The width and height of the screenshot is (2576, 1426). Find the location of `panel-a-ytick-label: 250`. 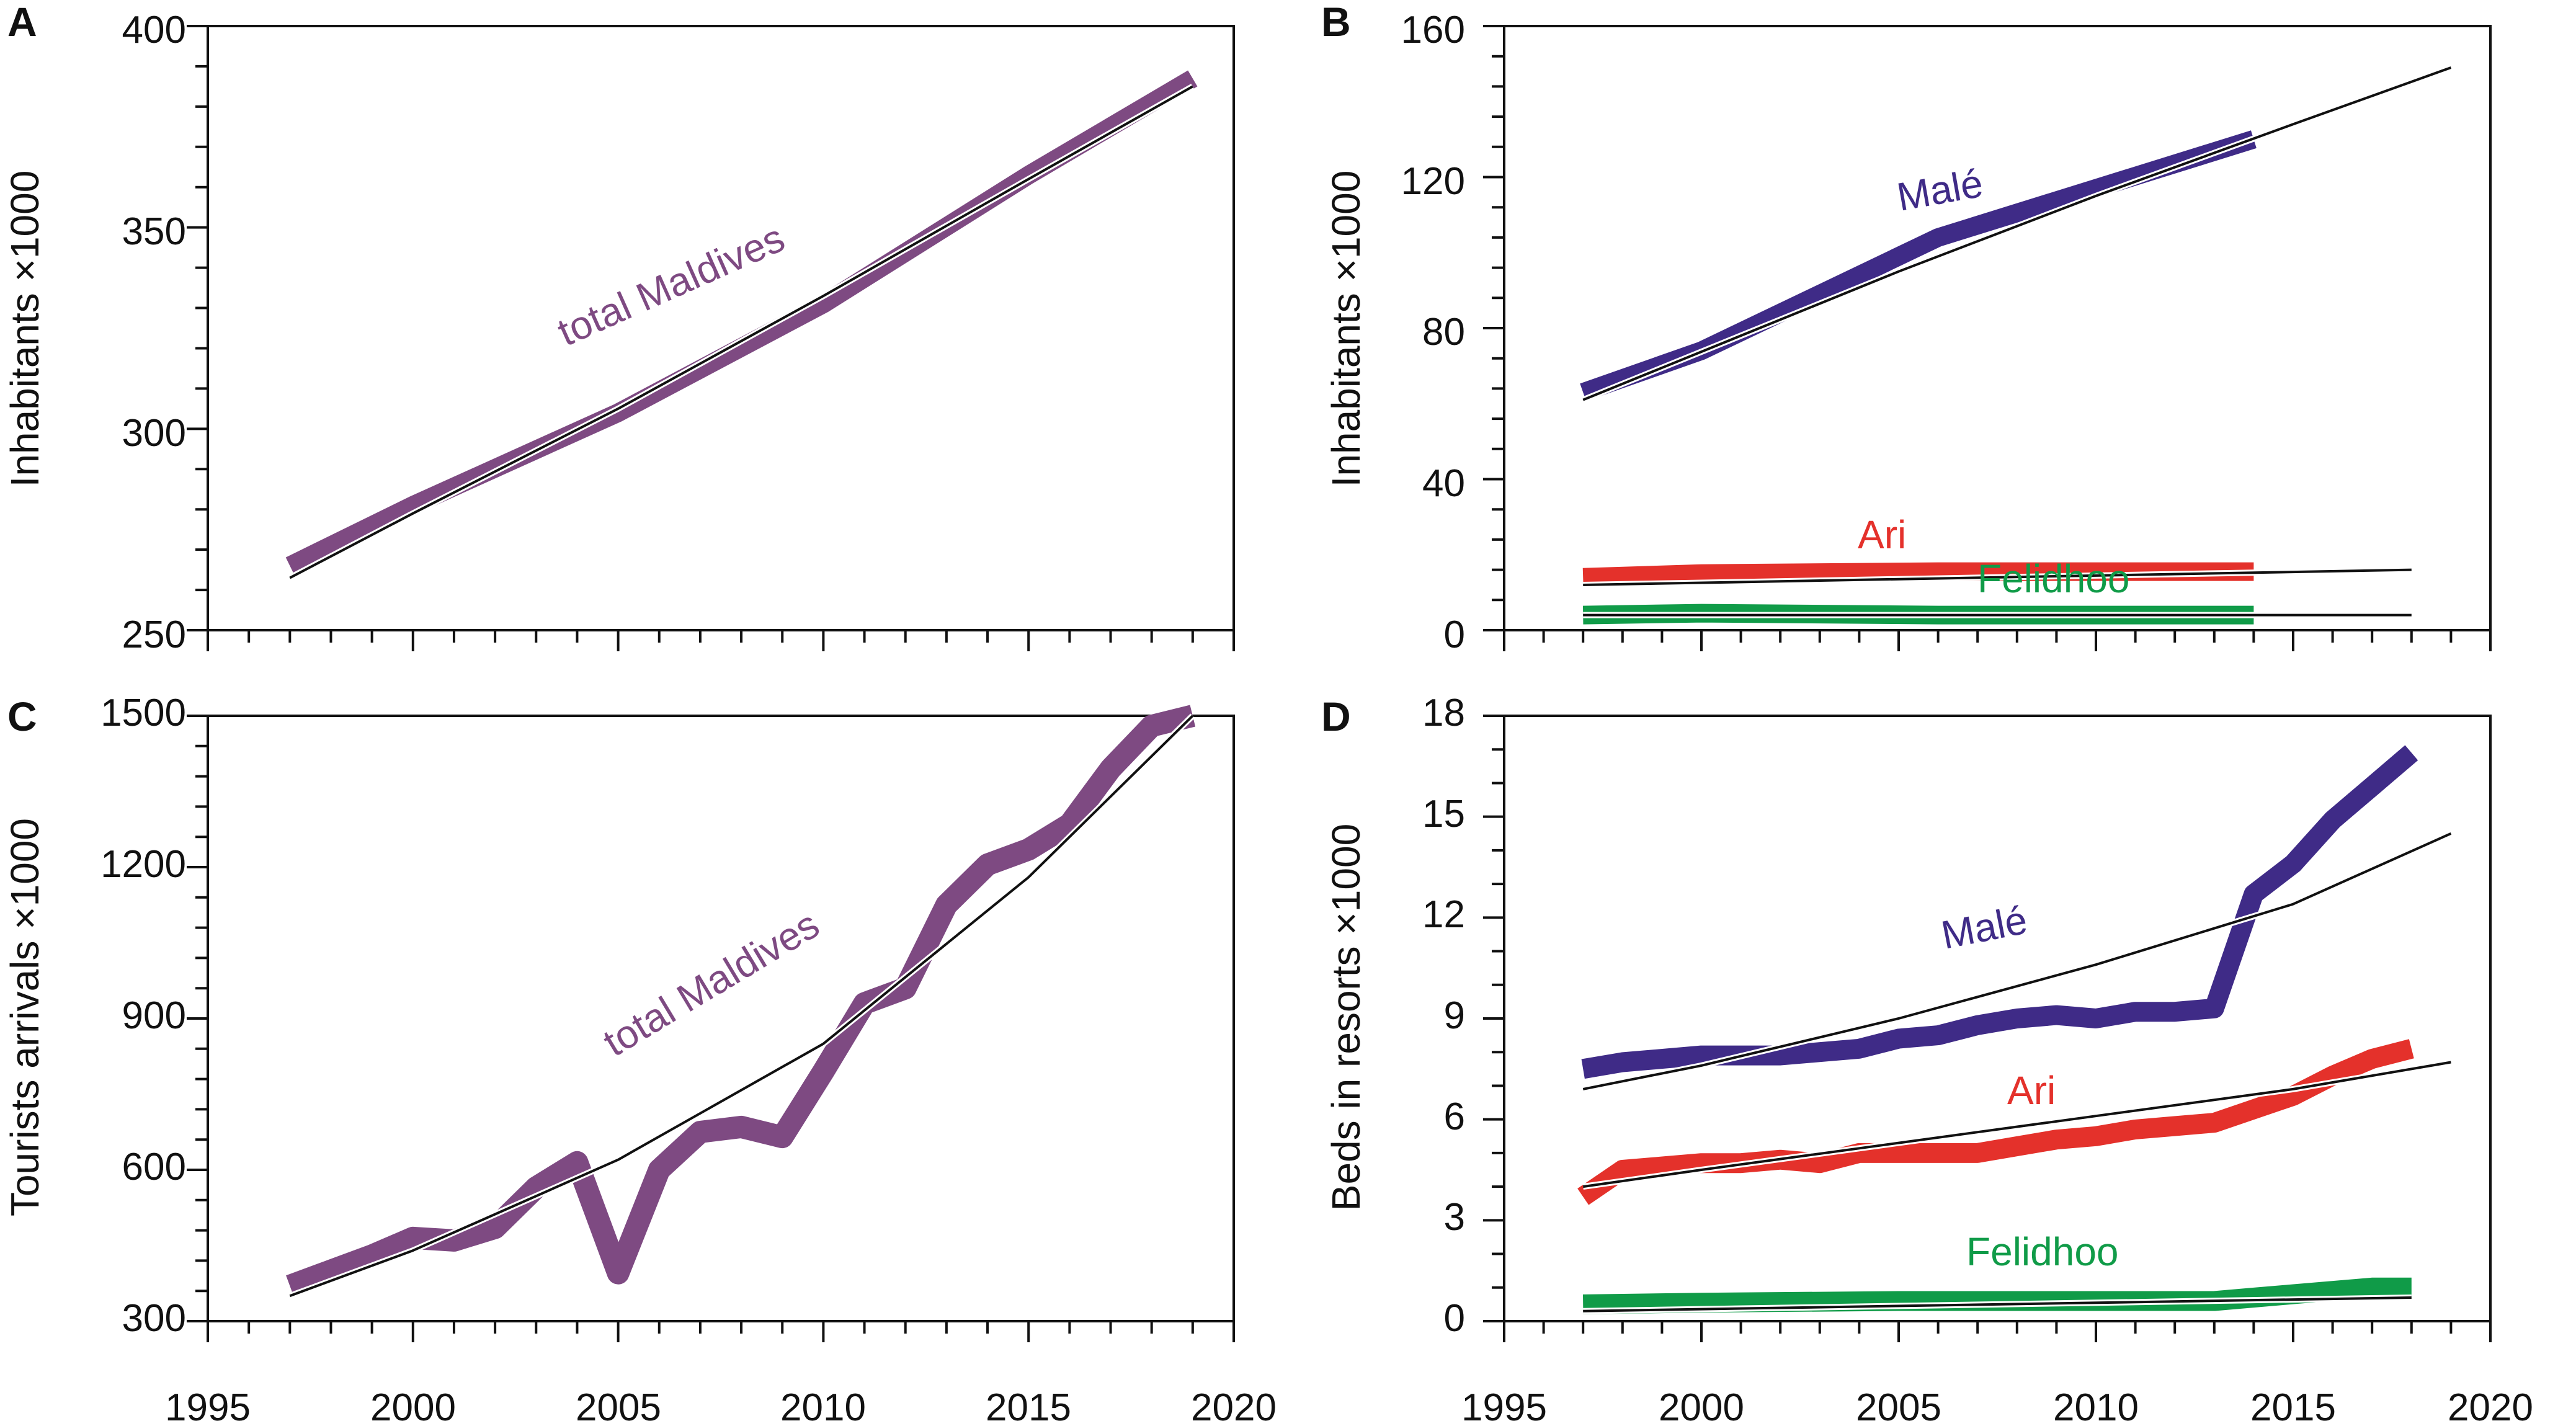

panel-a-ytick-label: 250 is located at coordinates (154, 634).